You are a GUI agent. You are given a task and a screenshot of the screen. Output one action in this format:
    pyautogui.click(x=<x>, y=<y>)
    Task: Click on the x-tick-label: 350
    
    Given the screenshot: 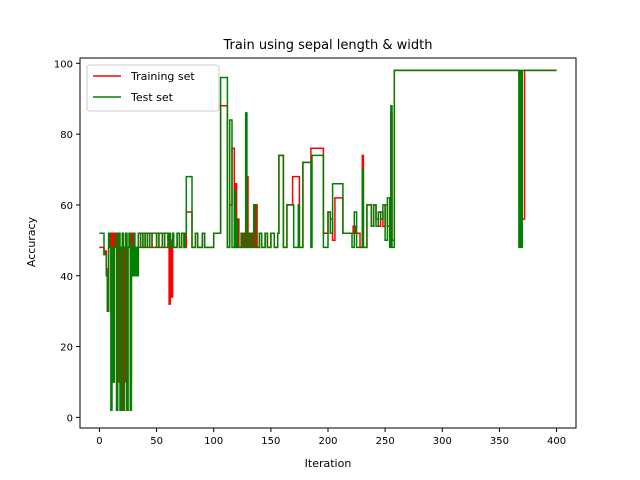 What is the action you would take?
    pyautogui.click(x=499, y=441)
    